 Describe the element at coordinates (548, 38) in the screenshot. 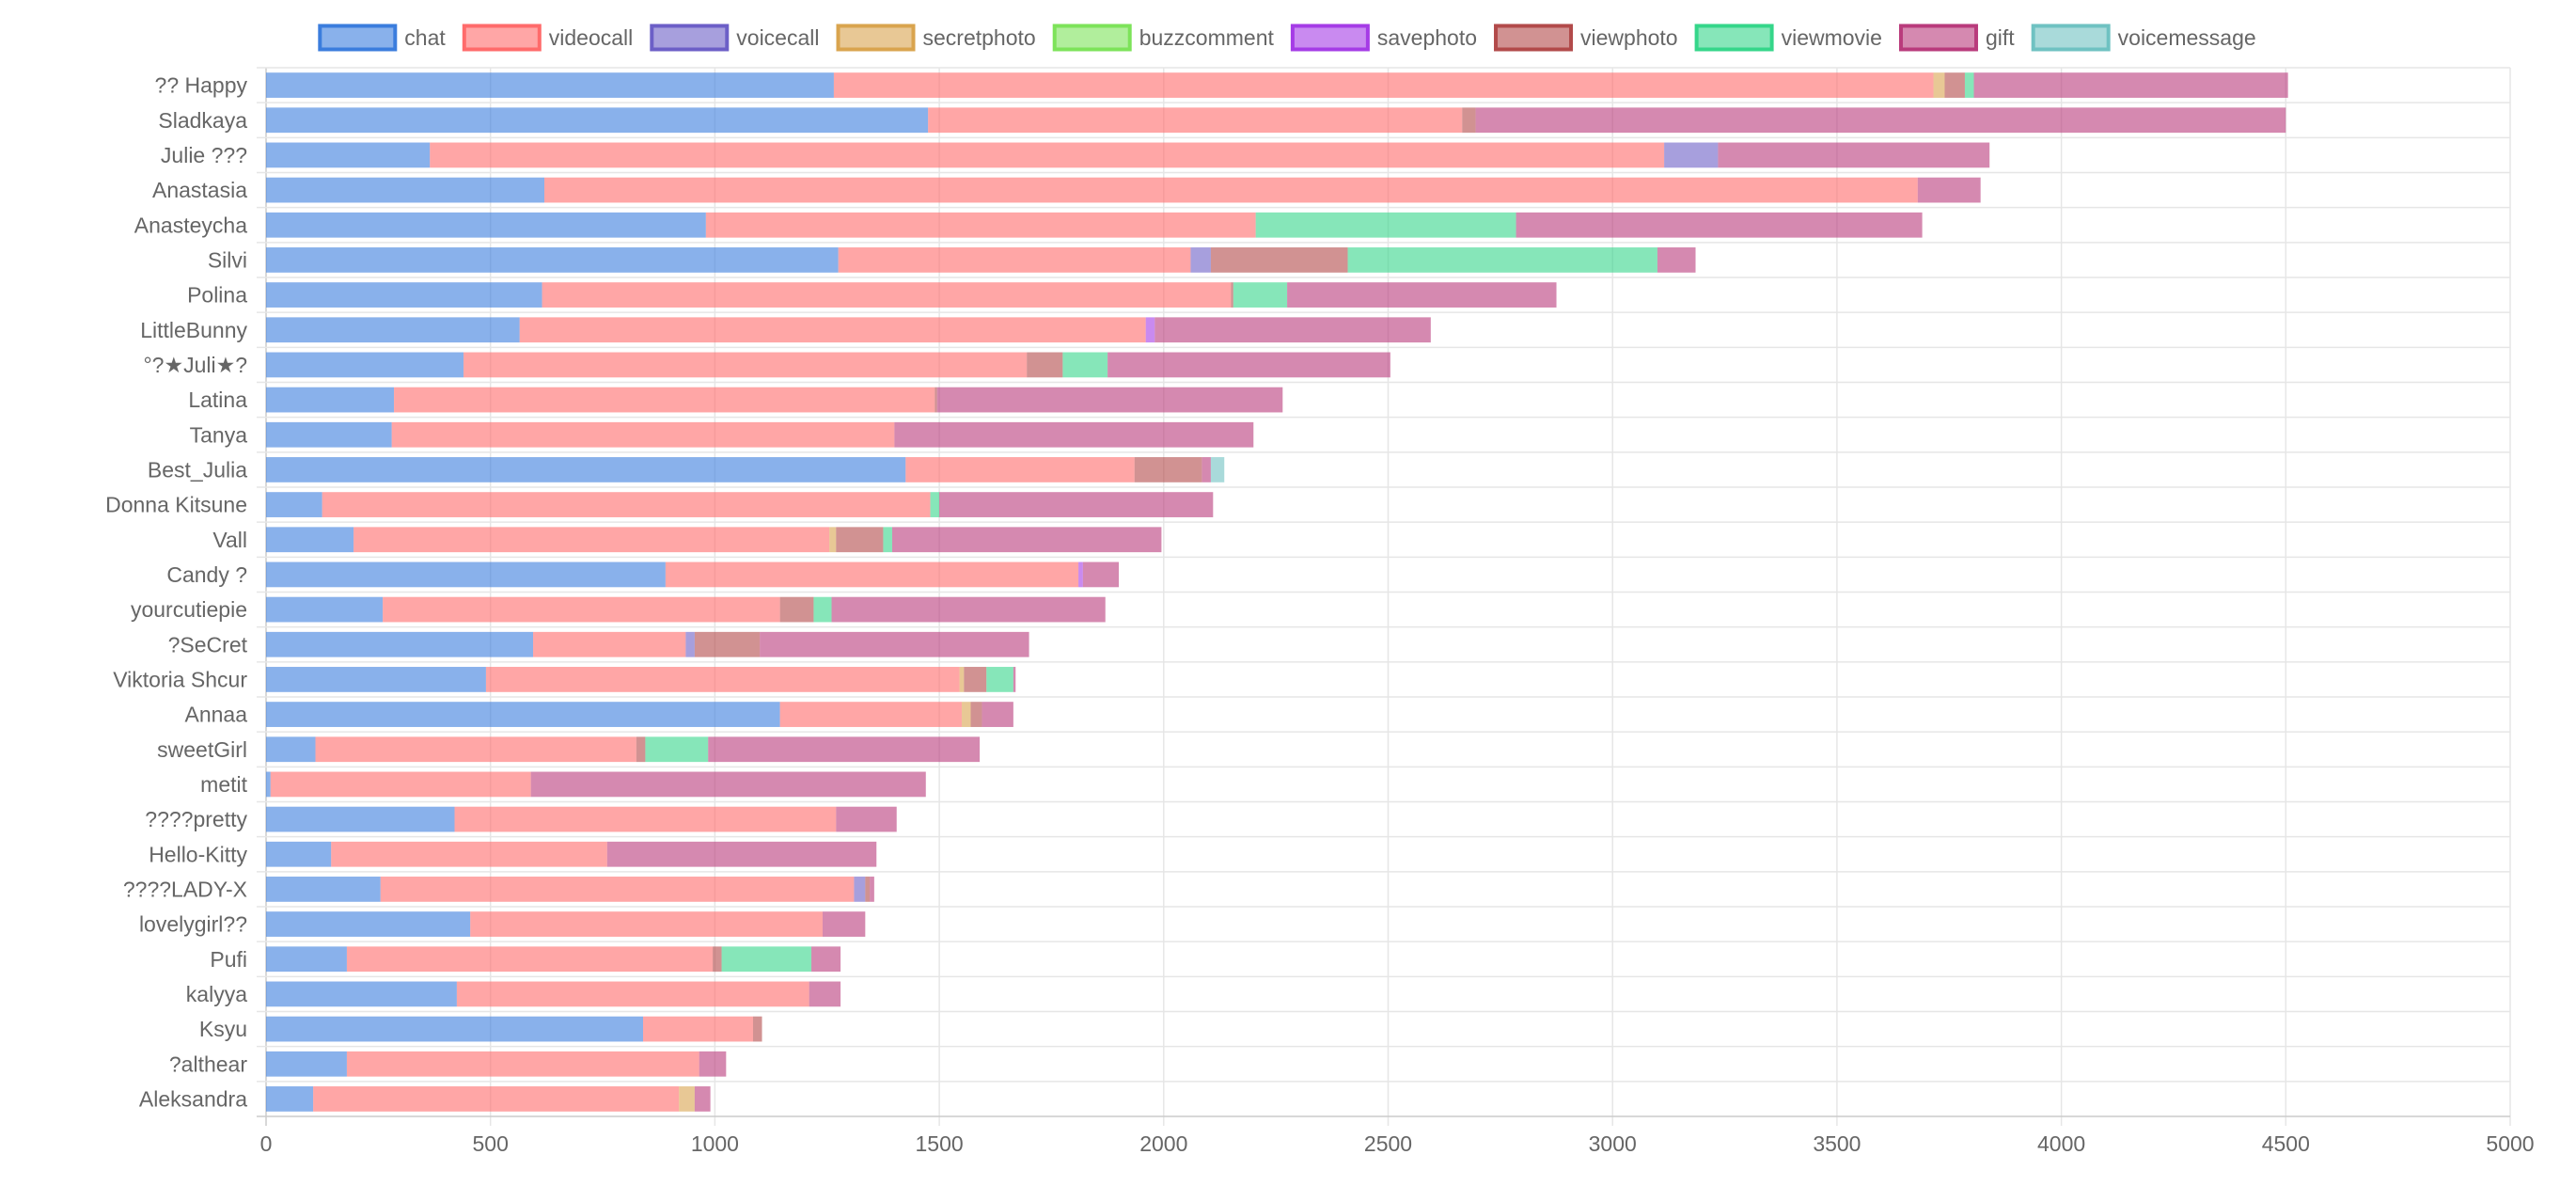

I see `legend-item-videocall: videocall` at that location.